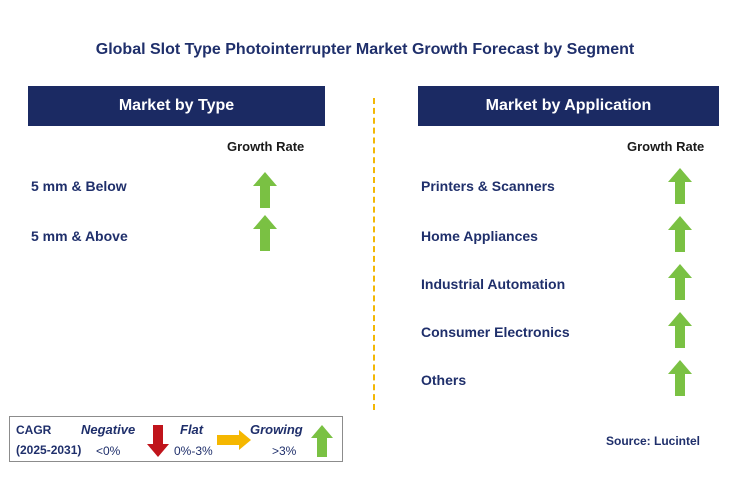 This screenshot has height=490, width=730. I want to click on application-item-label: Consumer Electronics, so click(495, 332).